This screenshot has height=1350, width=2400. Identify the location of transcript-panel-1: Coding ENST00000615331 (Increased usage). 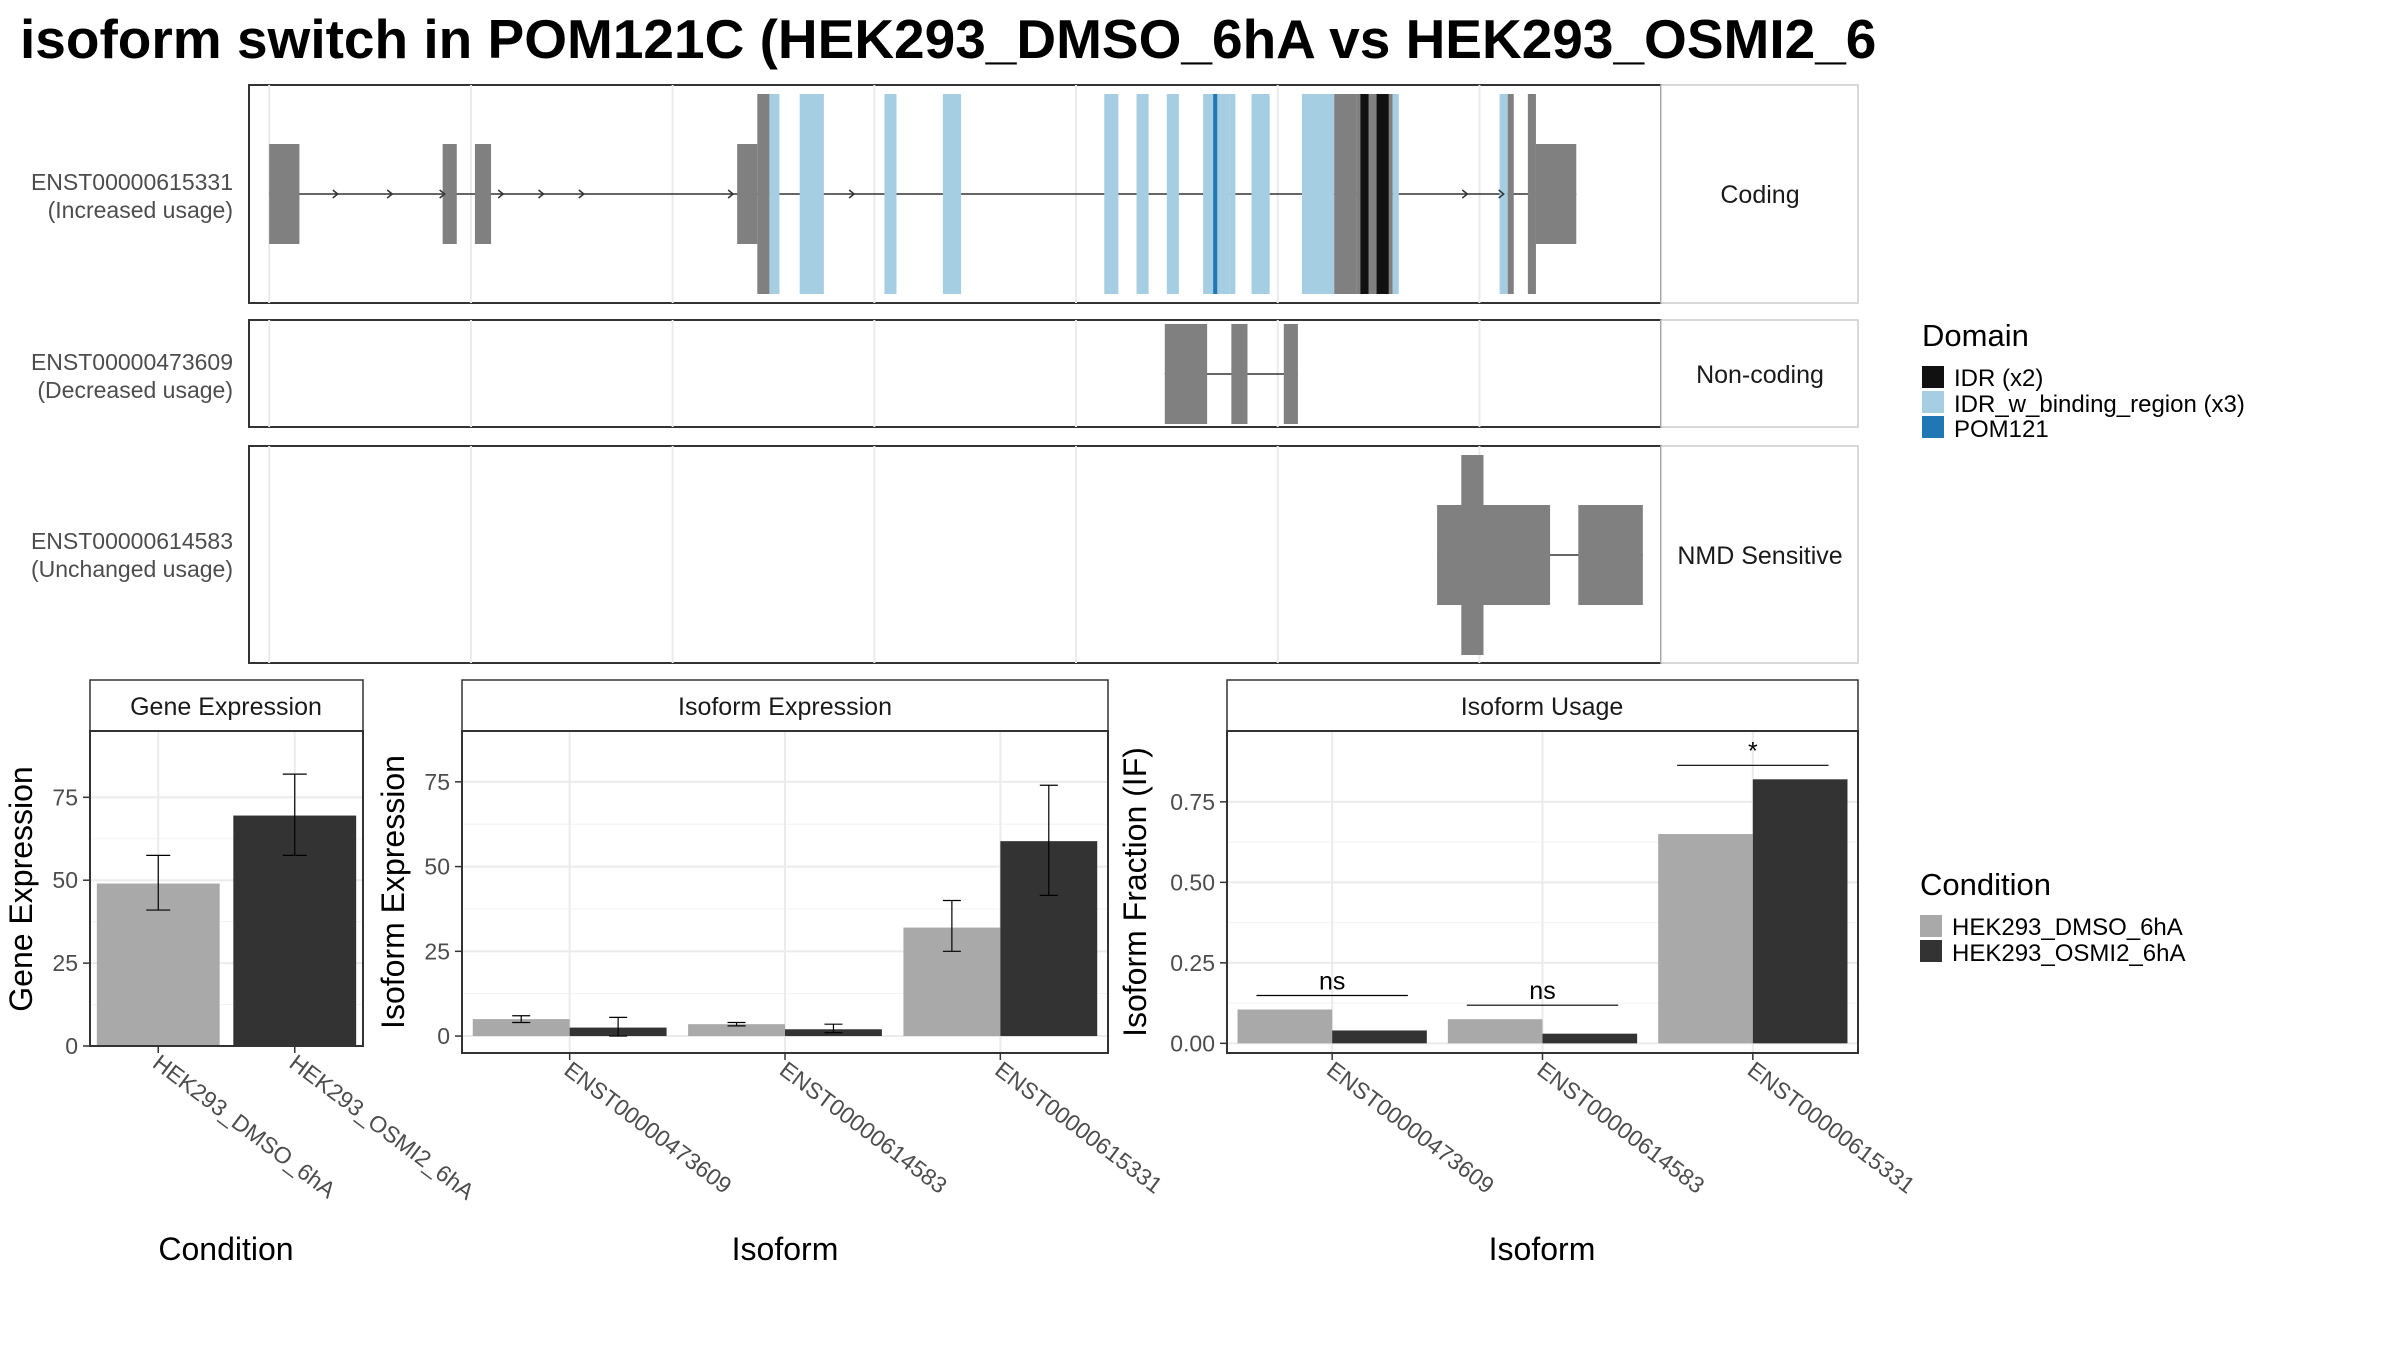
(945, 194).